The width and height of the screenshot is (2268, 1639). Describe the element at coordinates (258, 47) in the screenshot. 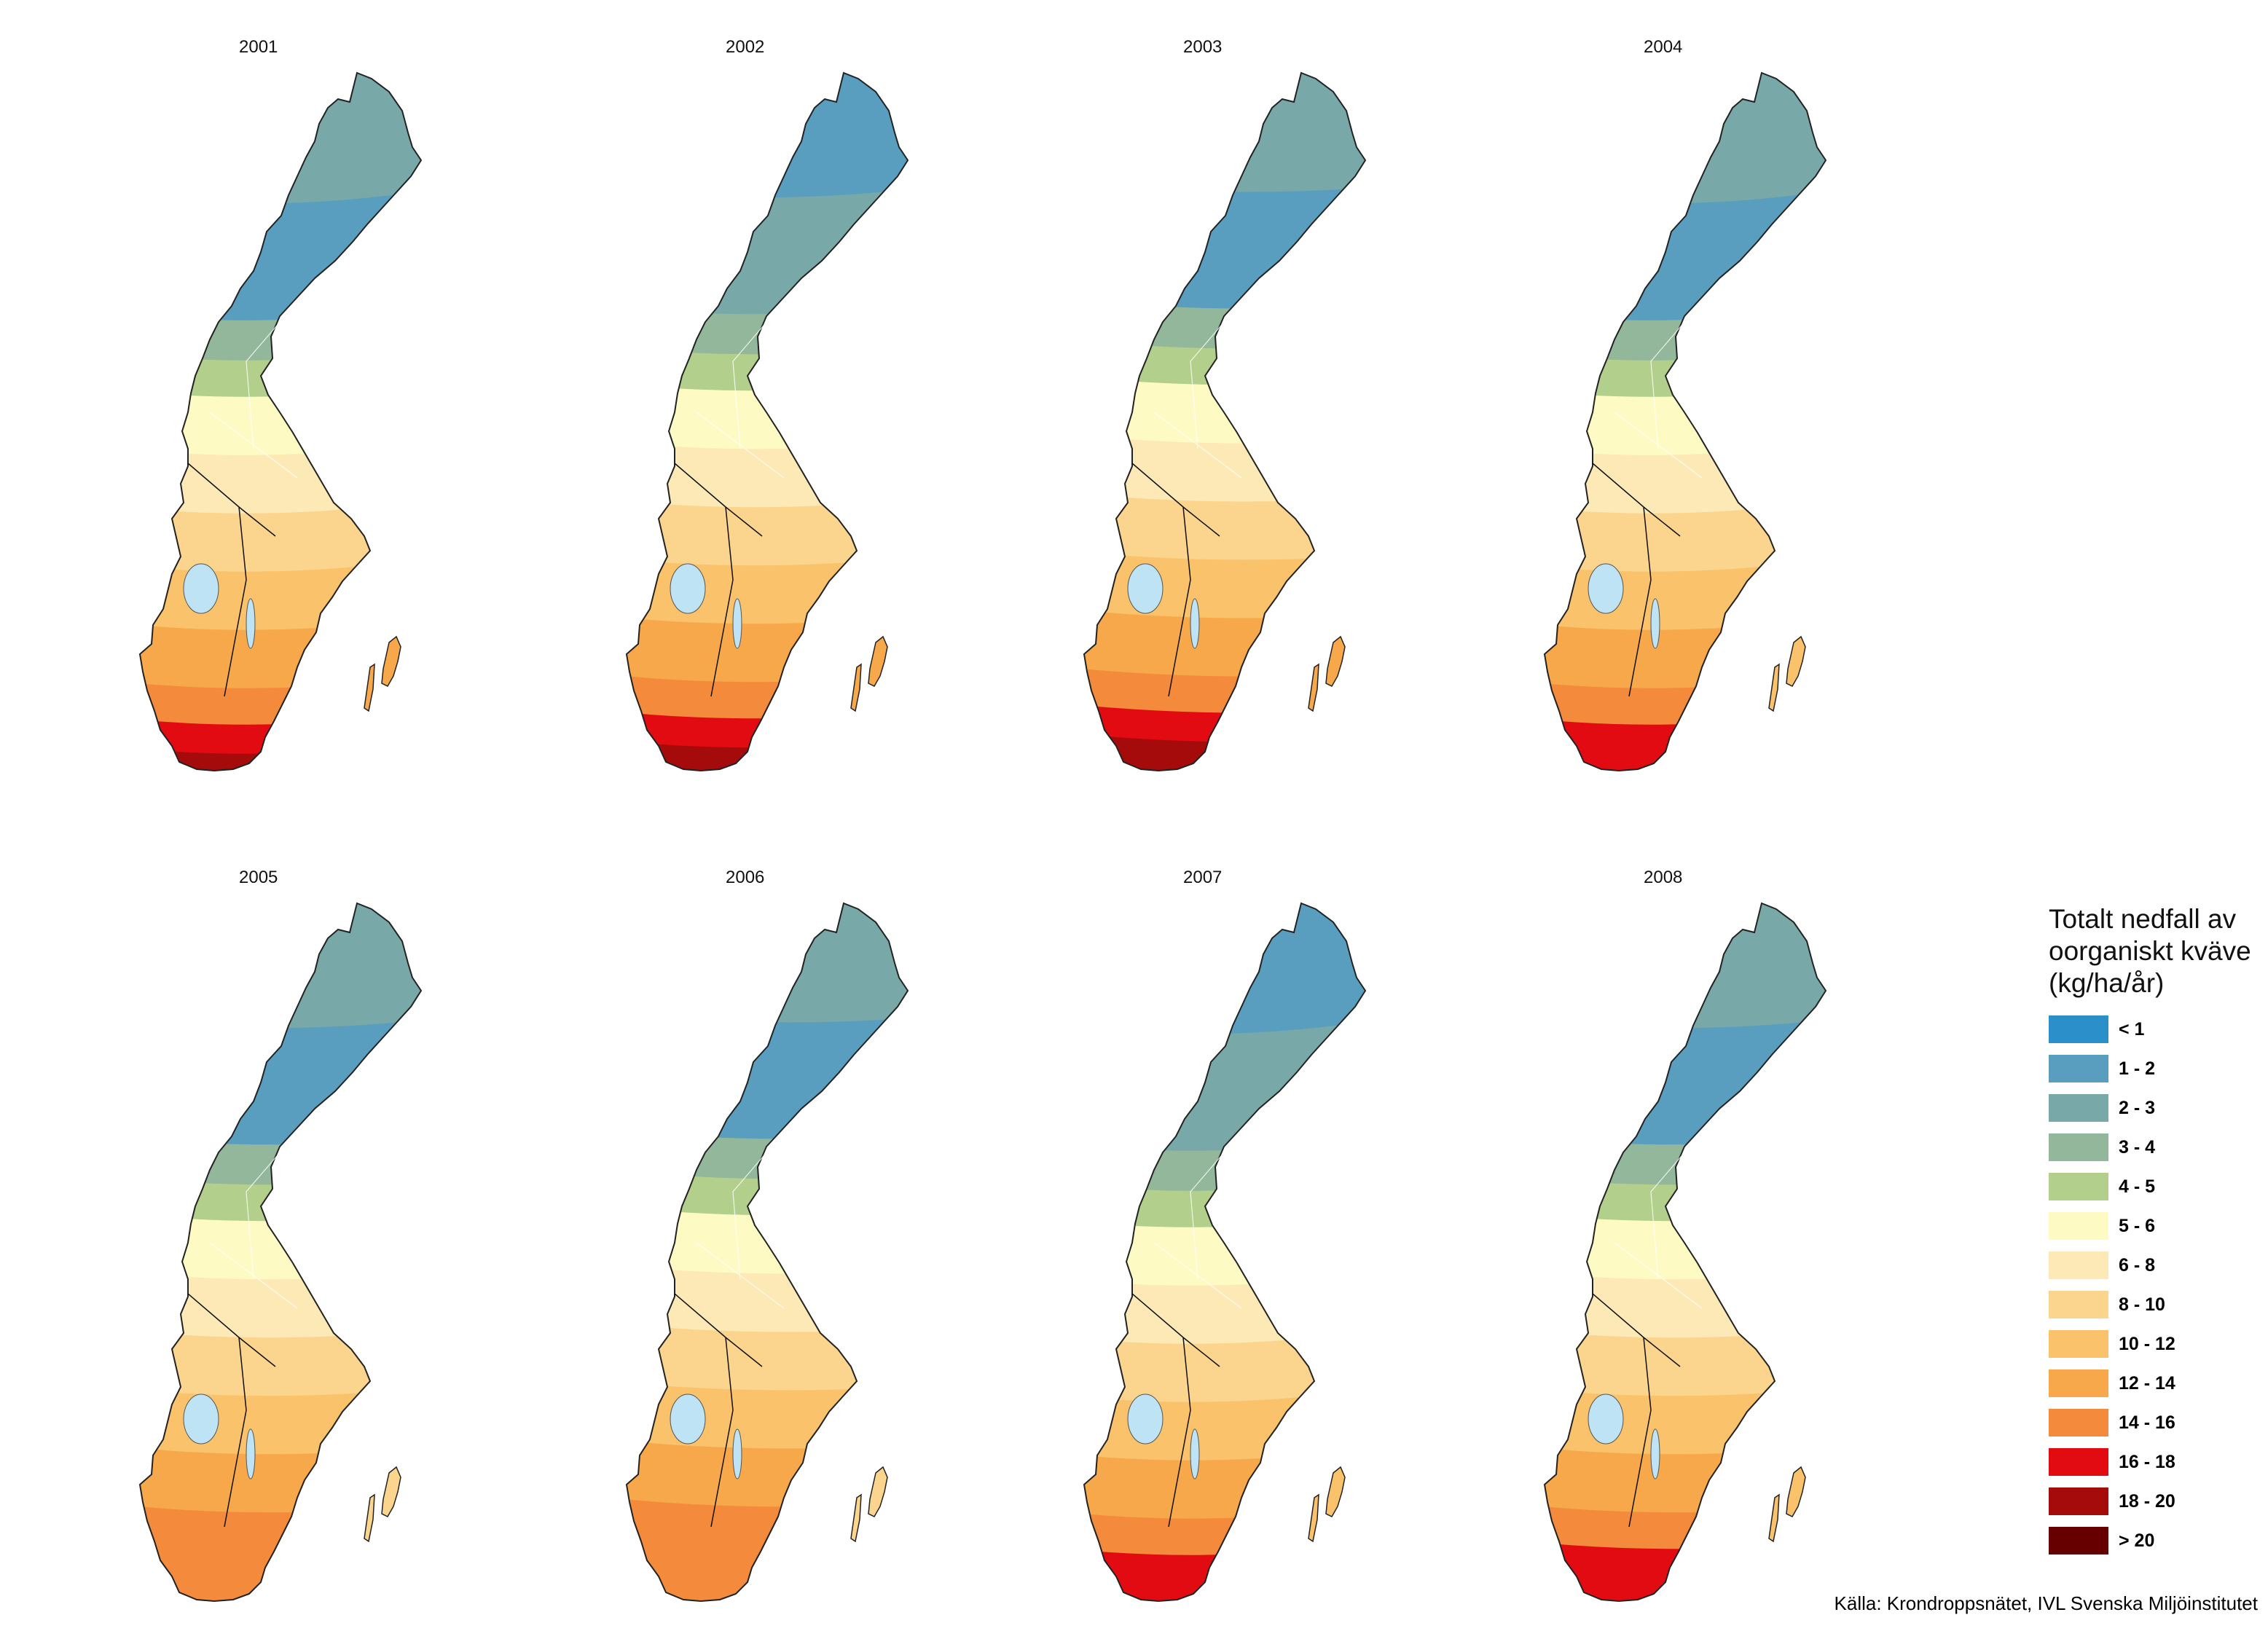

I see `map-year-label: 2001` at that location.